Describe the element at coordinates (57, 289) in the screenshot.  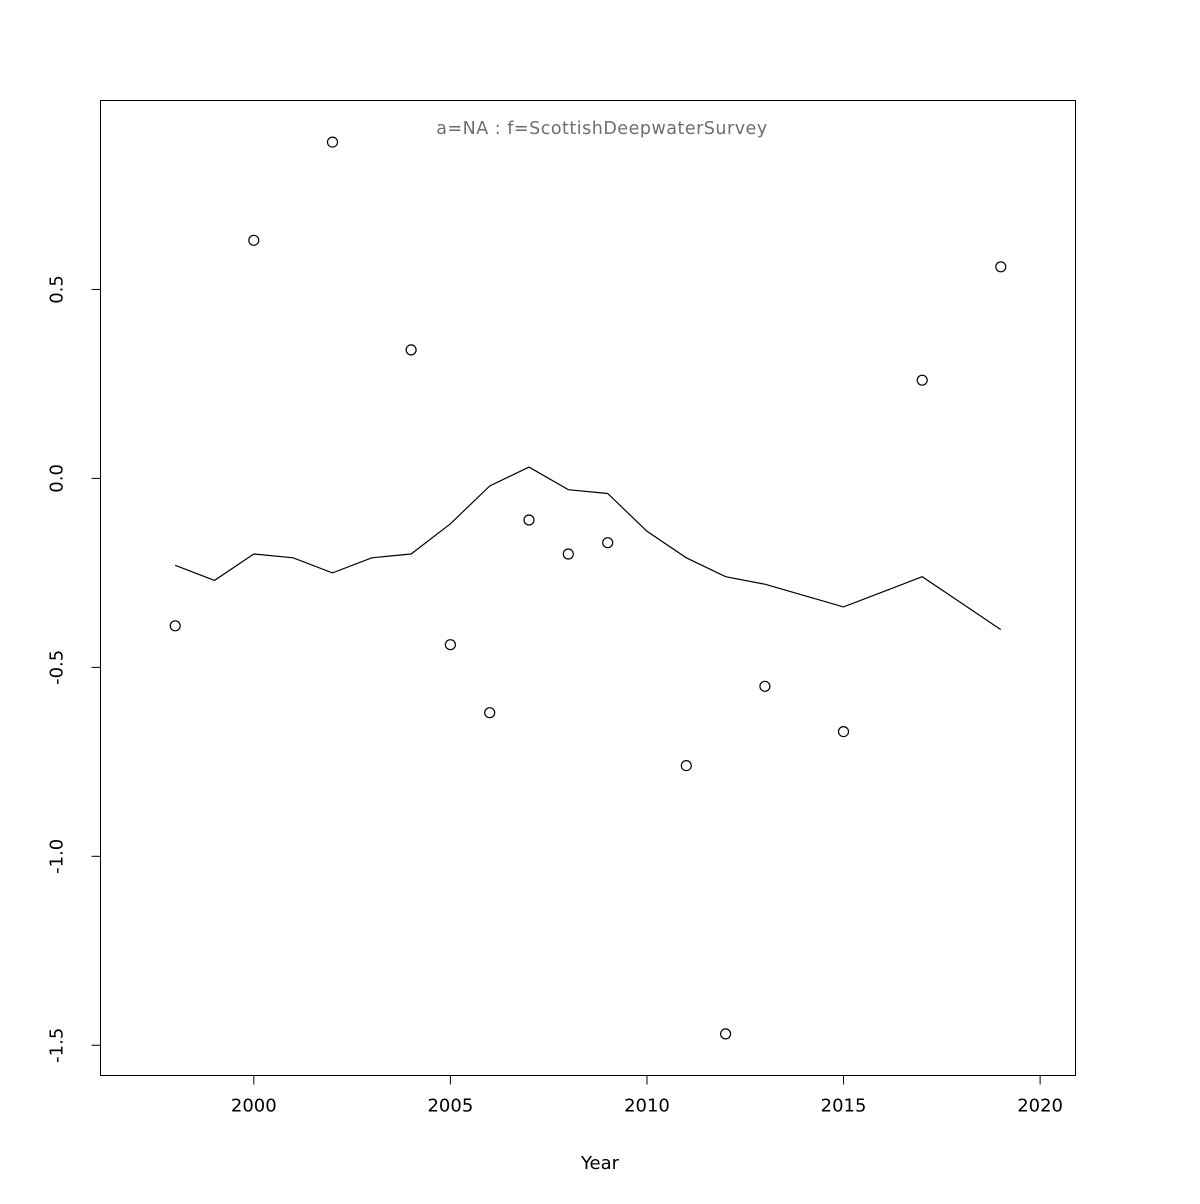
I see `y-tick-label: 0.5` at that location.